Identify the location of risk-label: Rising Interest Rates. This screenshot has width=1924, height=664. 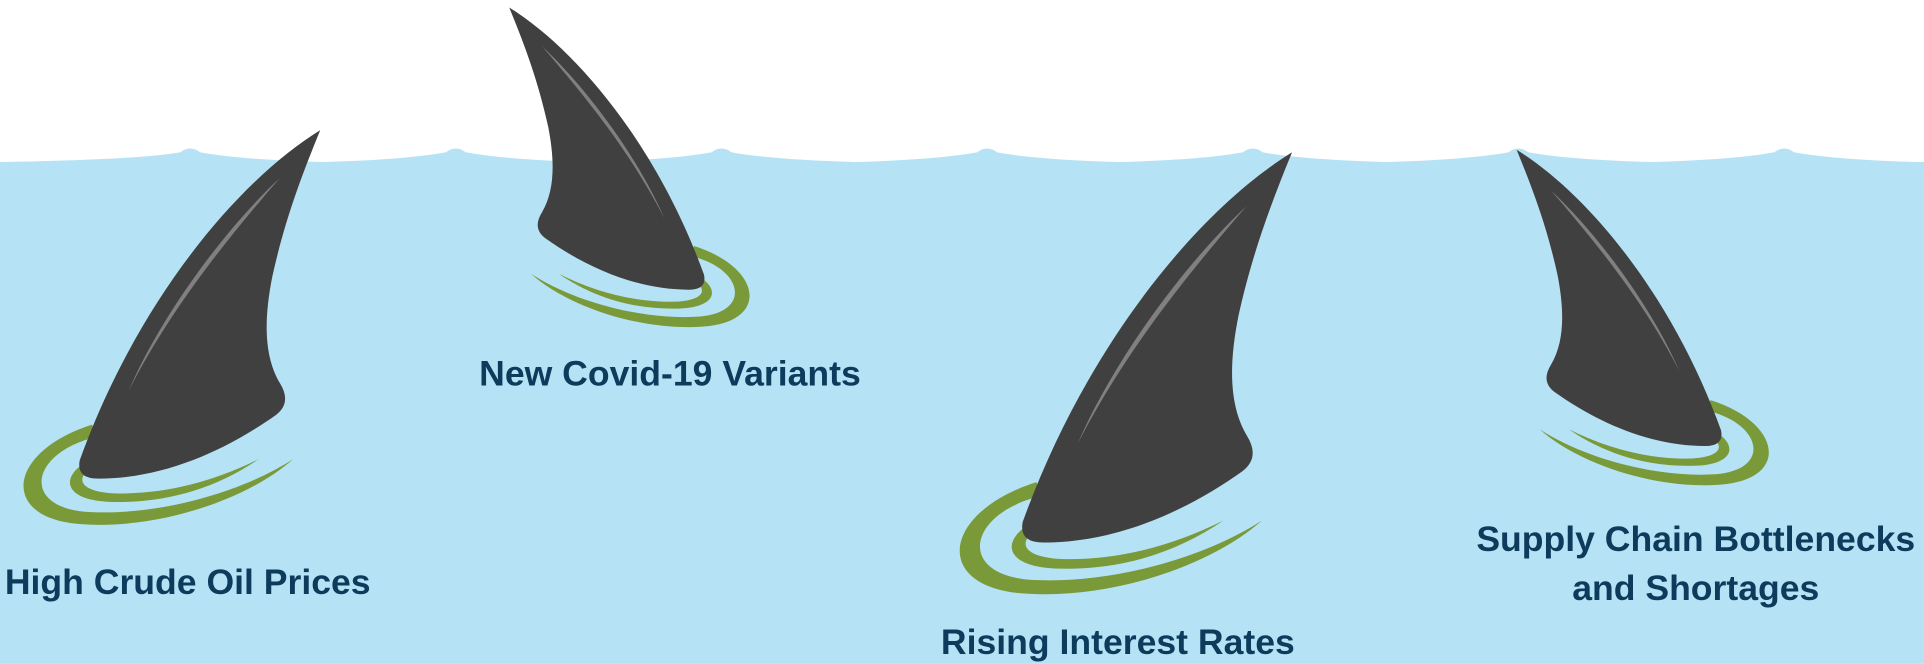
(1118, 642).